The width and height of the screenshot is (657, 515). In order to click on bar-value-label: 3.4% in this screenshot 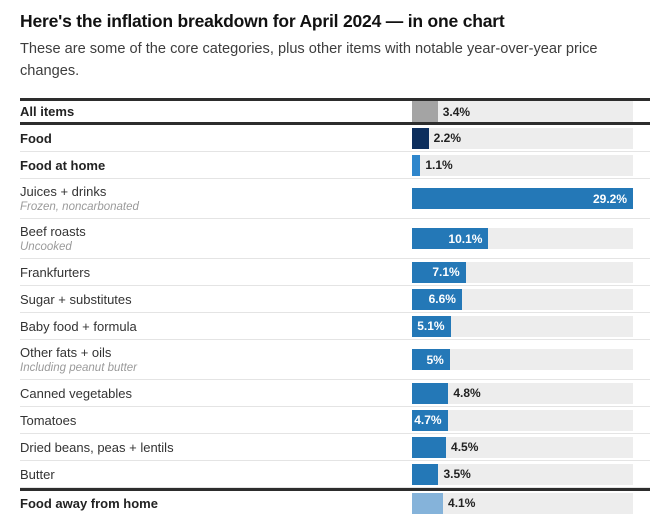, I will do `click(456, 111)`.